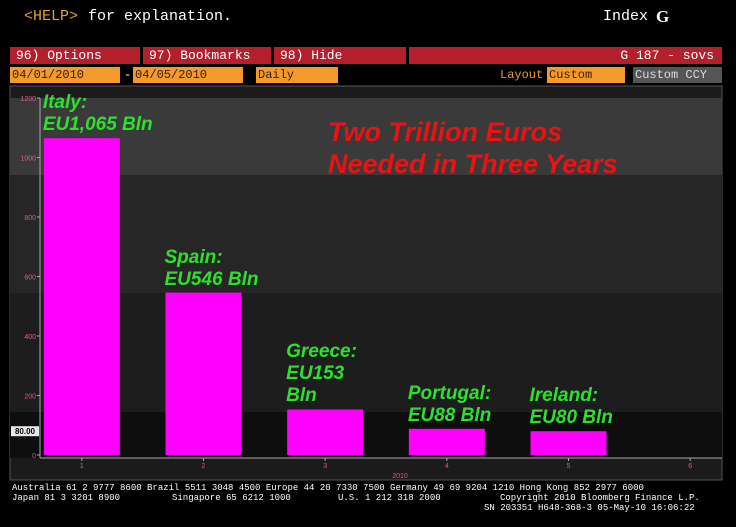 The width and height of the screenshot is (736, 527). What do you see at coordinates (586, 75) in the screenshot?
I see `layout-field: Custom` at bounding box center [586, 75].